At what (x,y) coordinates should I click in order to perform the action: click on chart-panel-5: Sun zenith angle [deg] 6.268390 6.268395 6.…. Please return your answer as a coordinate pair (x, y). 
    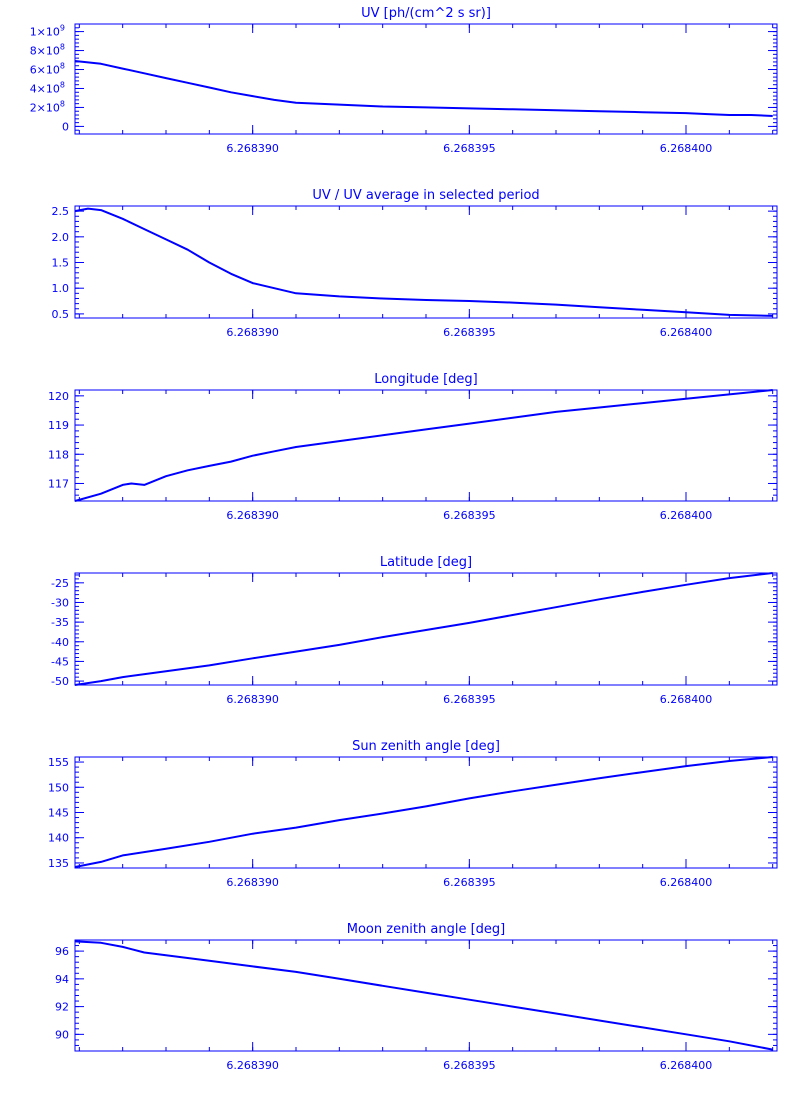
    Looking at the image, I should click on (413, 814).